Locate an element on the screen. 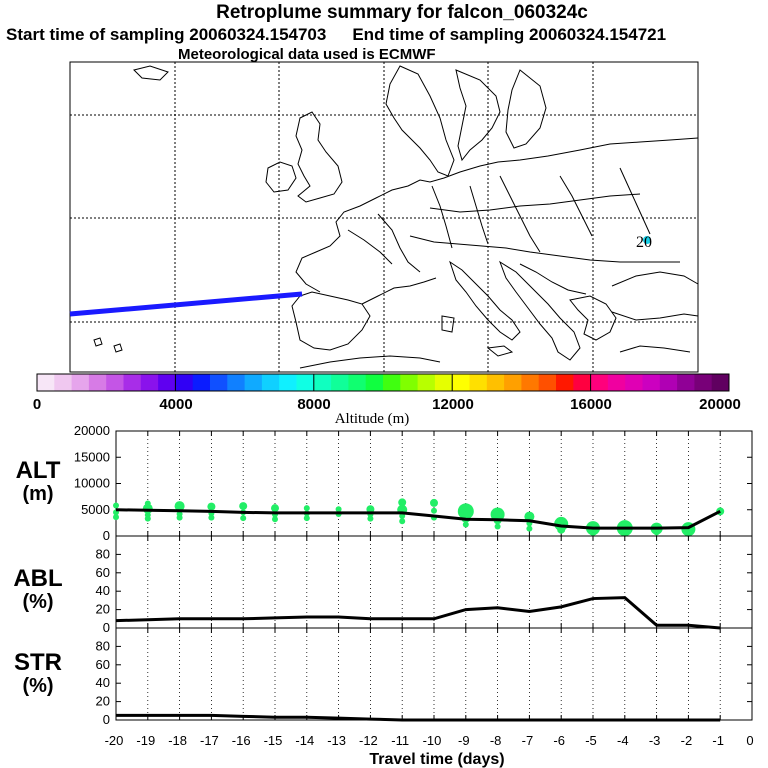 The height and width of the screenshot is (768, 768). met-data-label: Meteorological data used is ECMWF is located at coordinates (307, 54).